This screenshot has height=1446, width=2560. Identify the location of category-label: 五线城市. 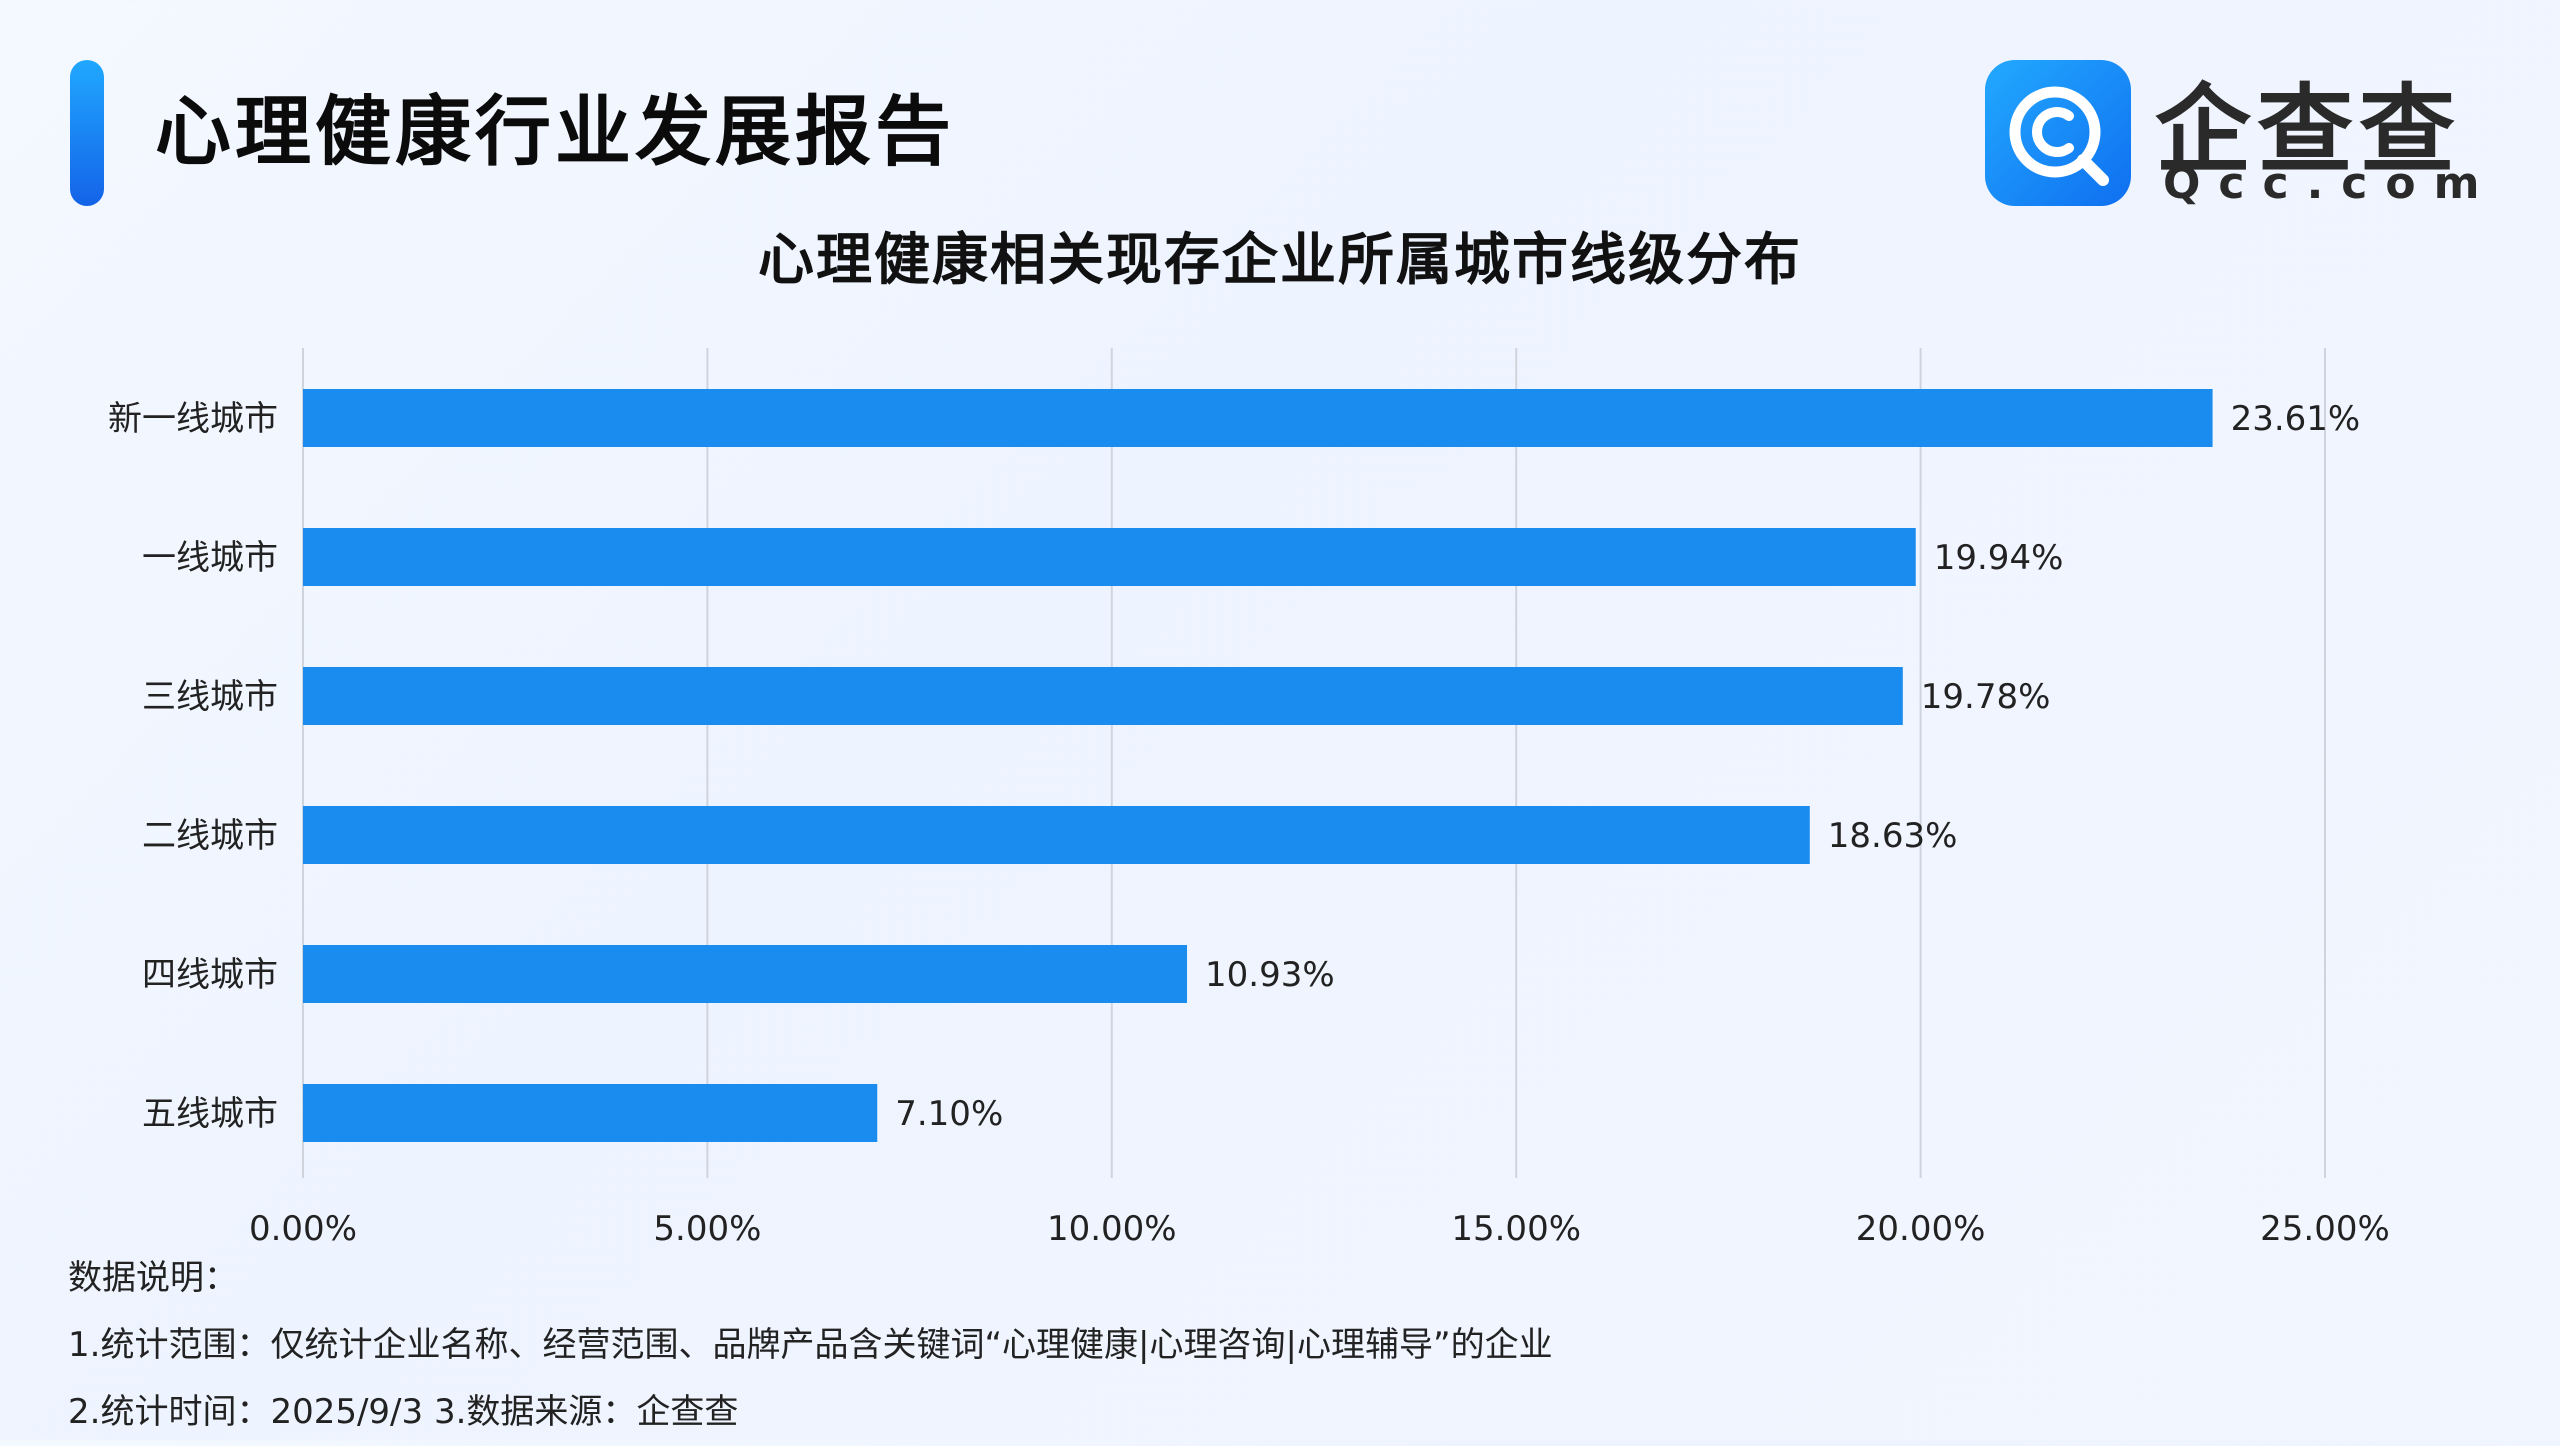
(210, 1114).